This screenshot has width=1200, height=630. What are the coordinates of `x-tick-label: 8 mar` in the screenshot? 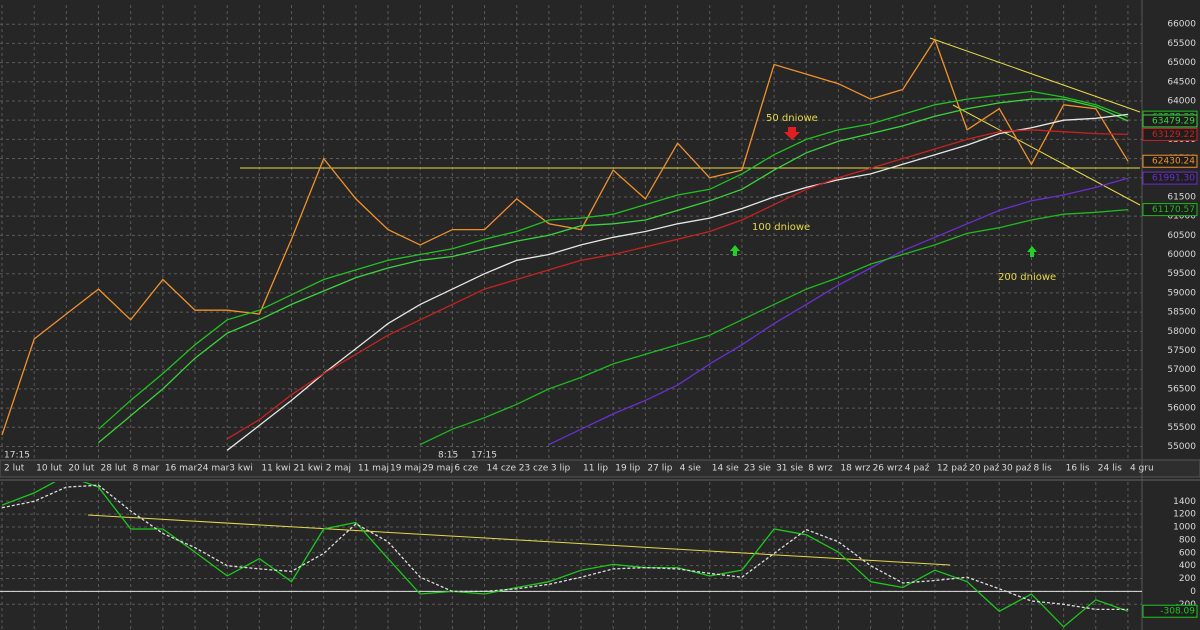 It's located at (146, 469).